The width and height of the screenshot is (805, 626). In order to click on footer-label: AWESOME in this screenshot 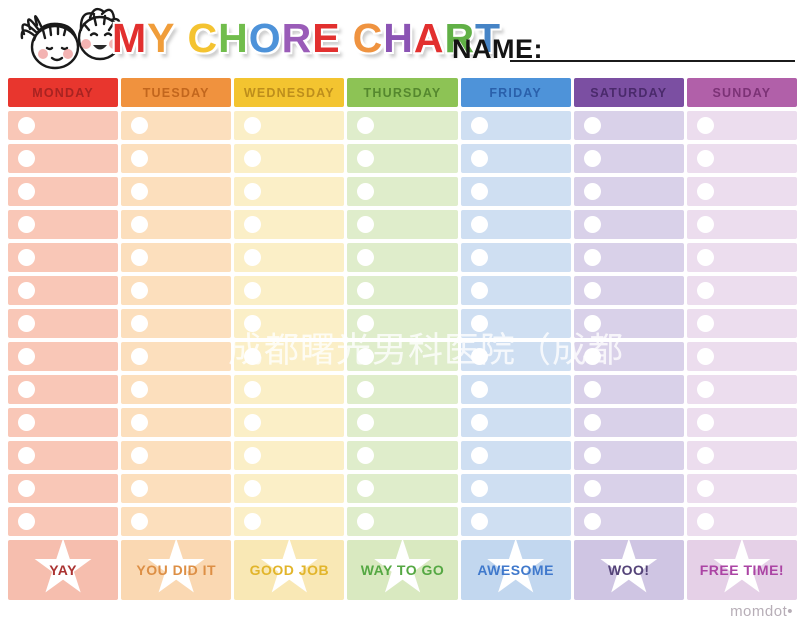, I will do `click(515, 570)`.